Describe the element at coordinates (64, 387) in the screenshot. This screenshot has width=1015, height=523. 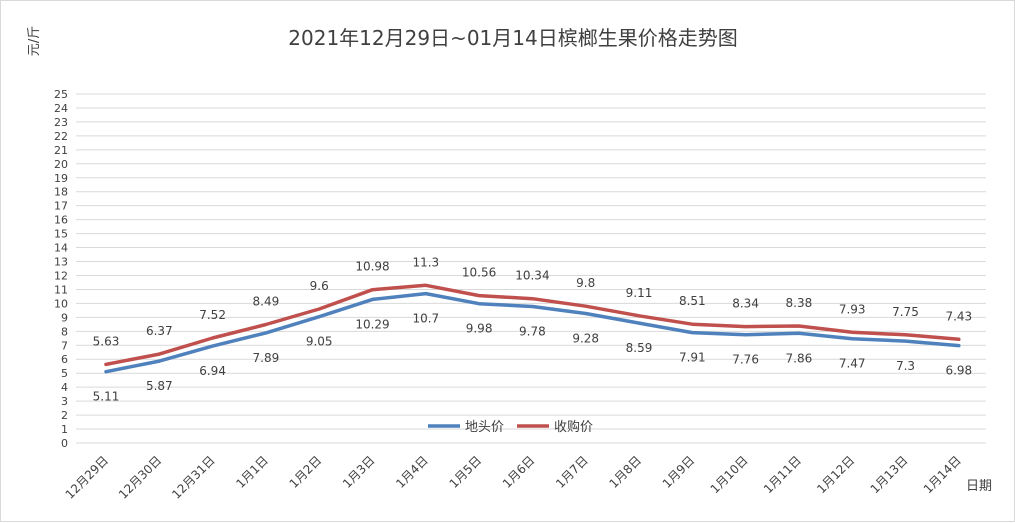
I see `y-tick-label: 4` at that location.